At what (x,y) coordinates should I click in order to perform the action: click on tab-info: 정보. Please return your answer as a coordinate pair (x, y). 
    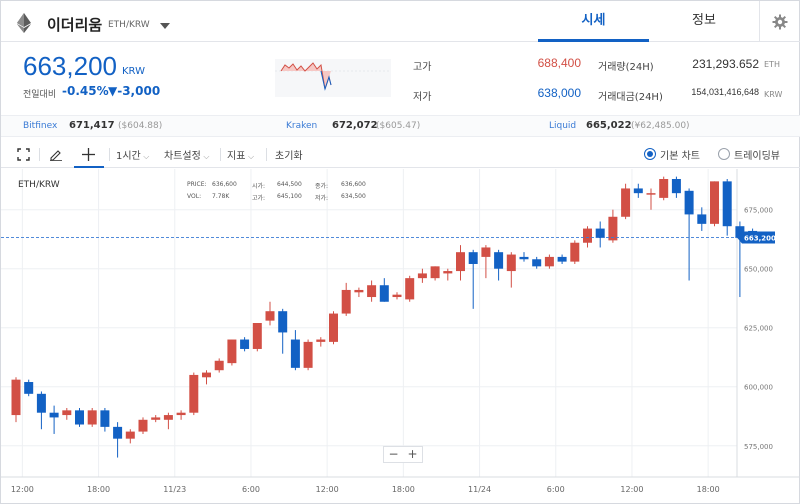
    Looking at the image, I should click on (704, 20).